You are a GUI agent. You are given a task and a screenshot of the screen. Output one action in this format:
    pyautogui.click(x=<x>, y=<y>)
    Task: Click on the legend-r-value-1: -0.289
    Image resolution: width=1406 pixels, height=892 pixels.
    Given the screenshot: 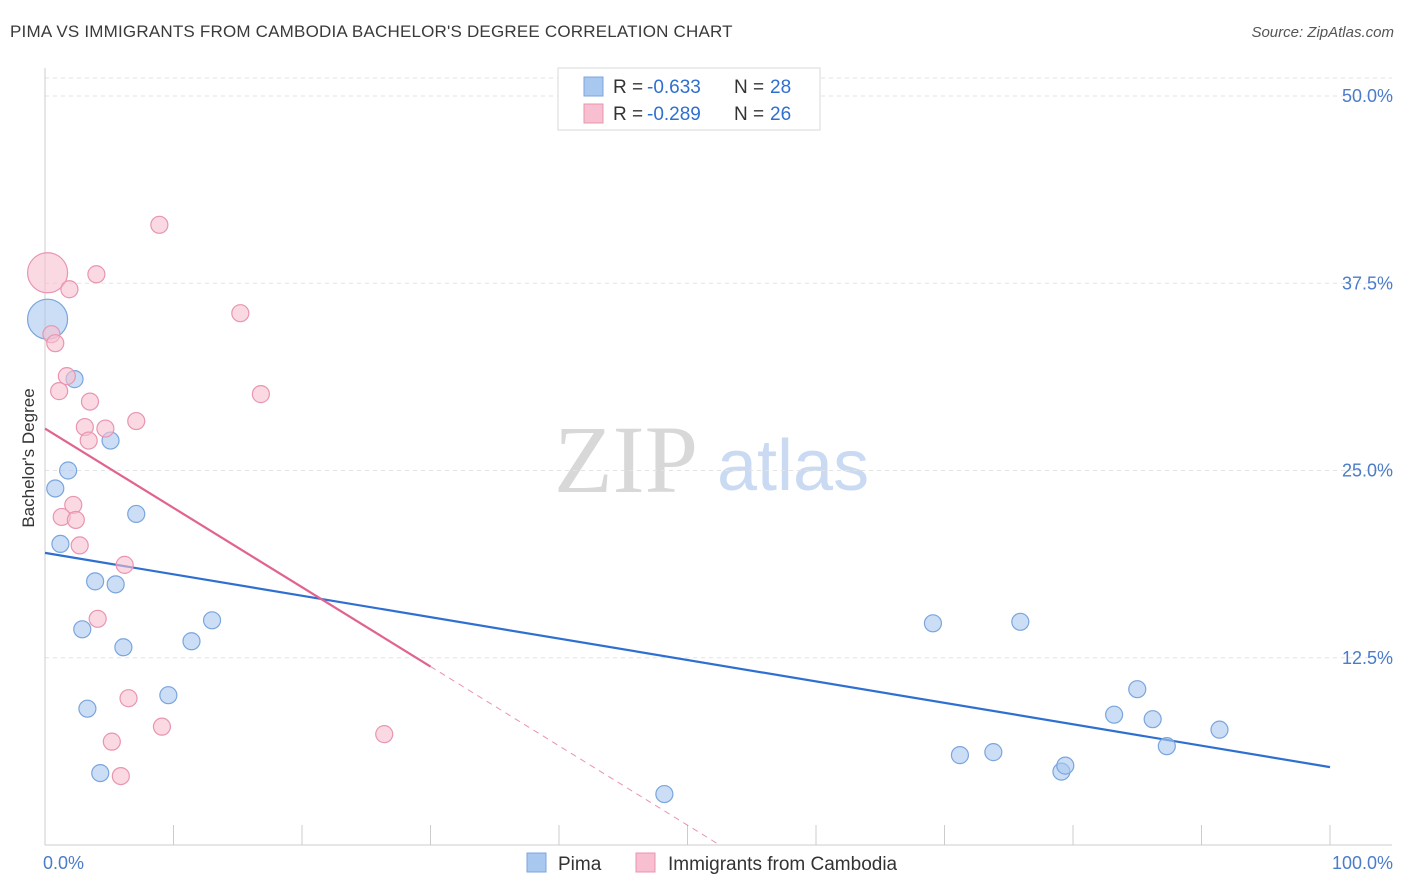 What is the action you would take?
    pyautogui.click(x=674, y=114)
    